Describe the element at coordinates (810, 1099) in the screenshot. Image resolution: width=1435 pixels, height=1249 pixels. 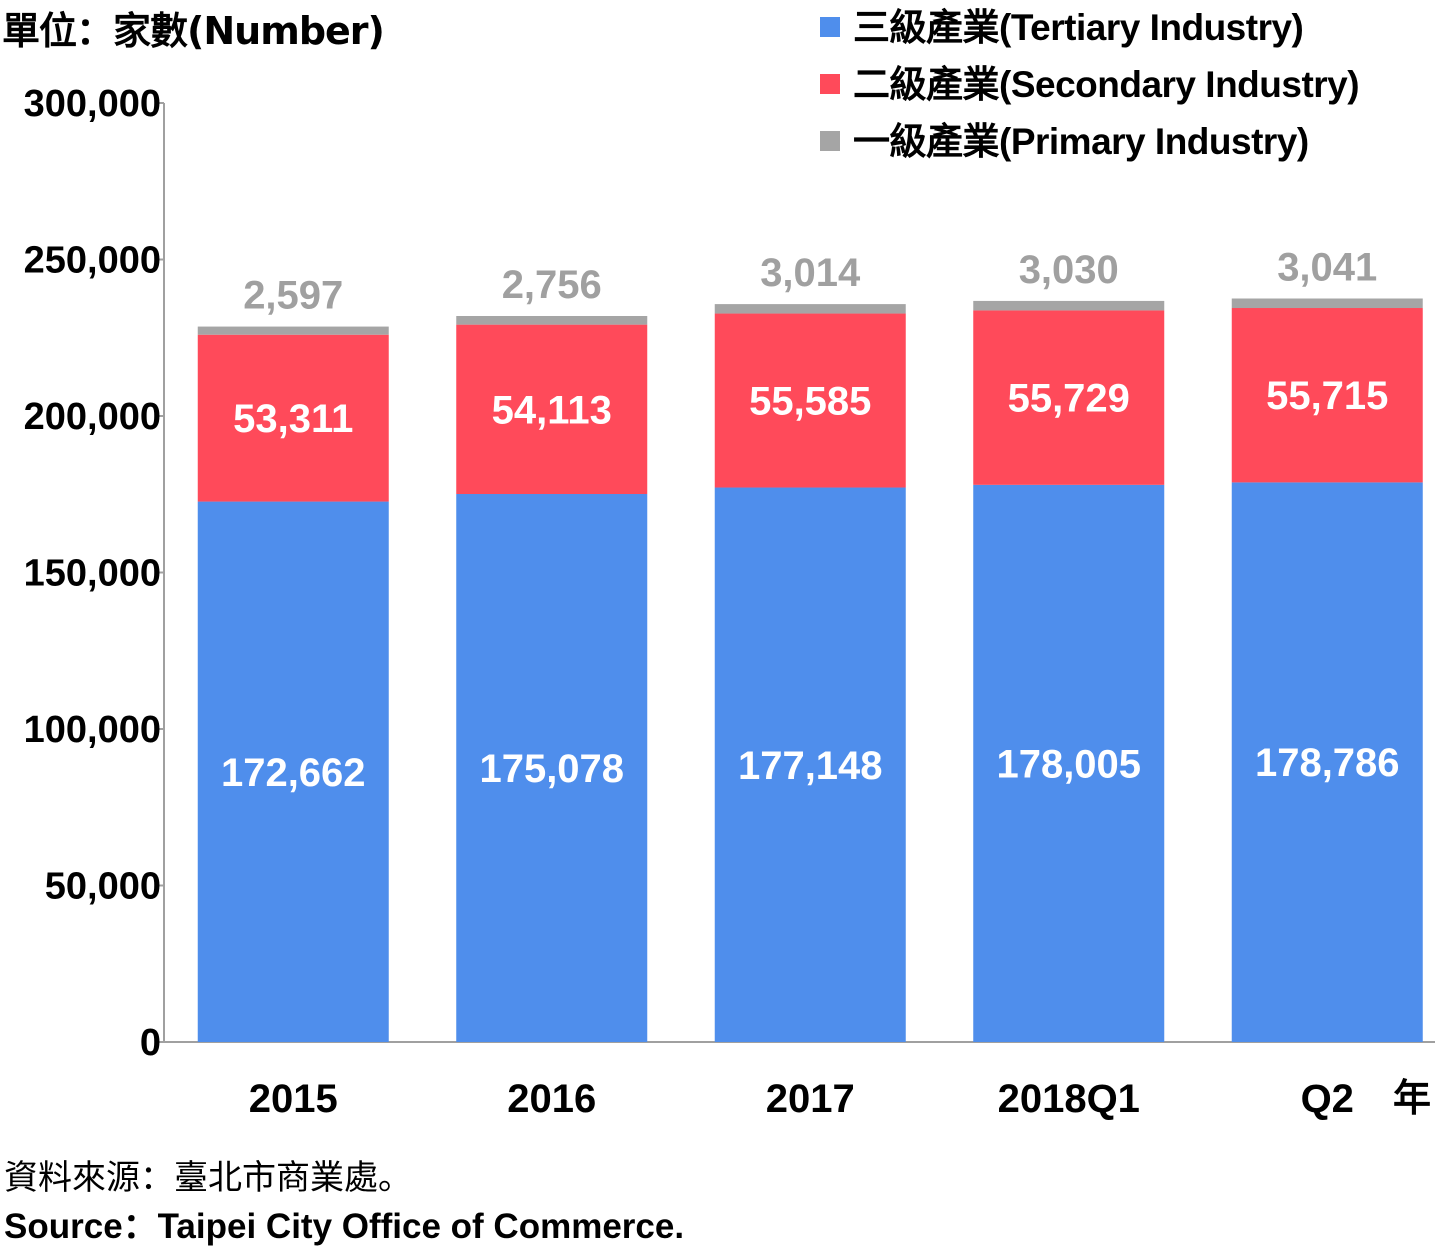
I see `x-tick-label: 2017` at that location.